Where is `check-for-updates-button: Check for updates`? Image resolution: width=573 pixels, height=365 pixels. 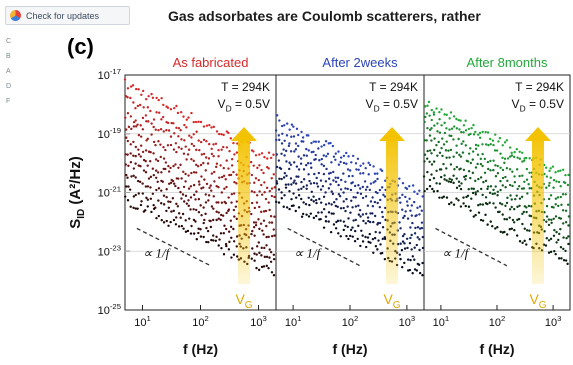 check-for-updates-button: Check for updates is located at coordinates (67, 15).